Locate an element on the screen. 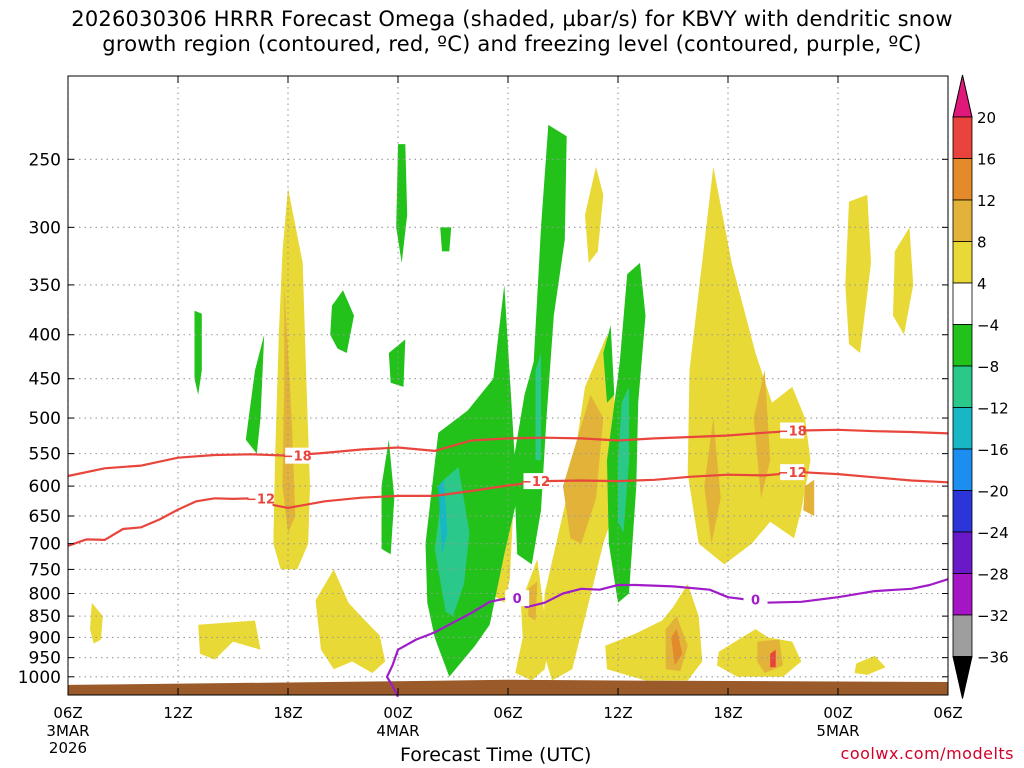 The height and width of the screenshot is (768, 1024). credit-link: coolwx.com/modelts is located at coordinates (927, 753).